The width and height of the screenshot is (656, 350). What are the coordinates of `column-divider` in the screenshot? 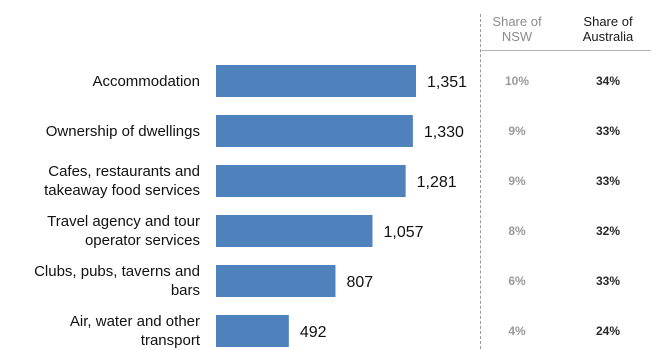 It's located at (480, 181).